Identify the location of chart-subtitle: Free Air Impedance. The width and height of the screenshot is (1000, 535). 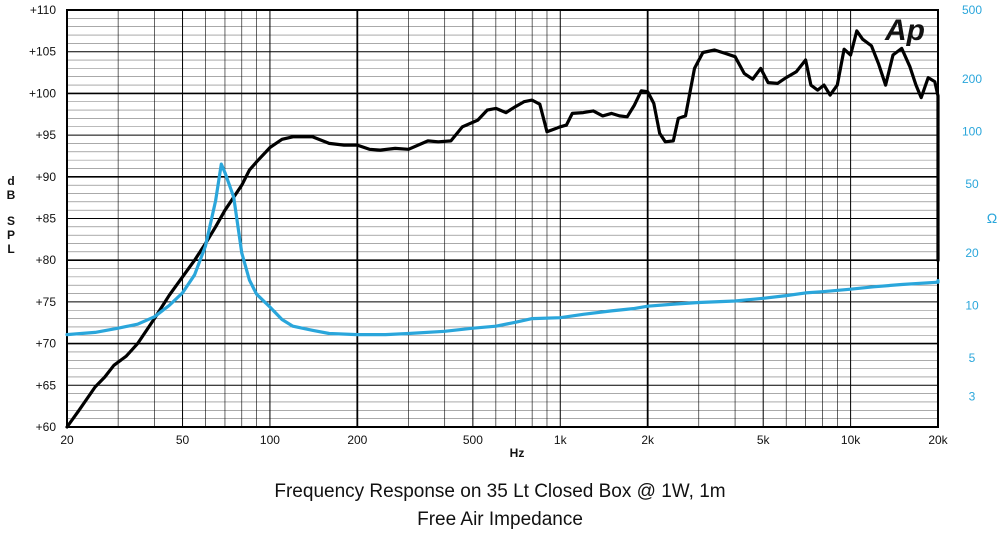
(500, 519).